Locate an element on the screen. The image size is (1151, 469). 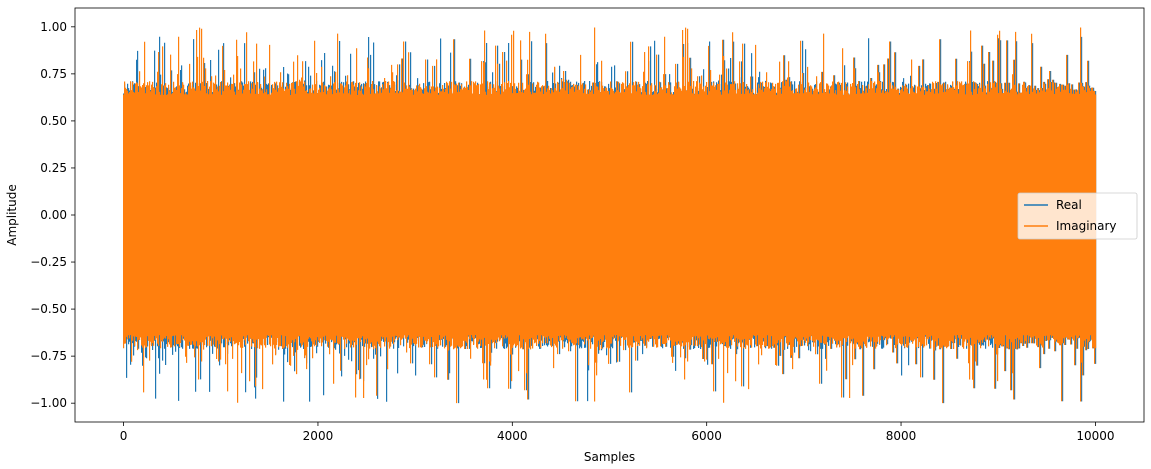
legend-label-imaginary: Imaginary is located at coordinates (1086, 226).